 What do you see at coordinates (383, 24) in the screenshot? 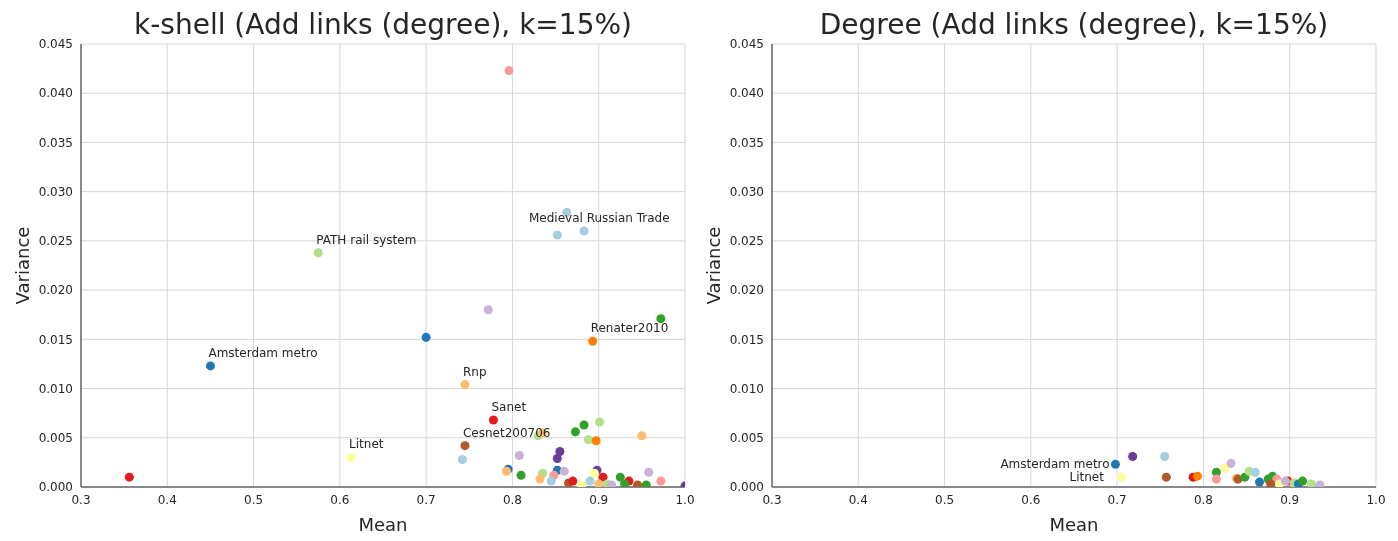
I see `chart-title: k-shell (Add links (degree), k=15%)` at bounding box center [383, 24].